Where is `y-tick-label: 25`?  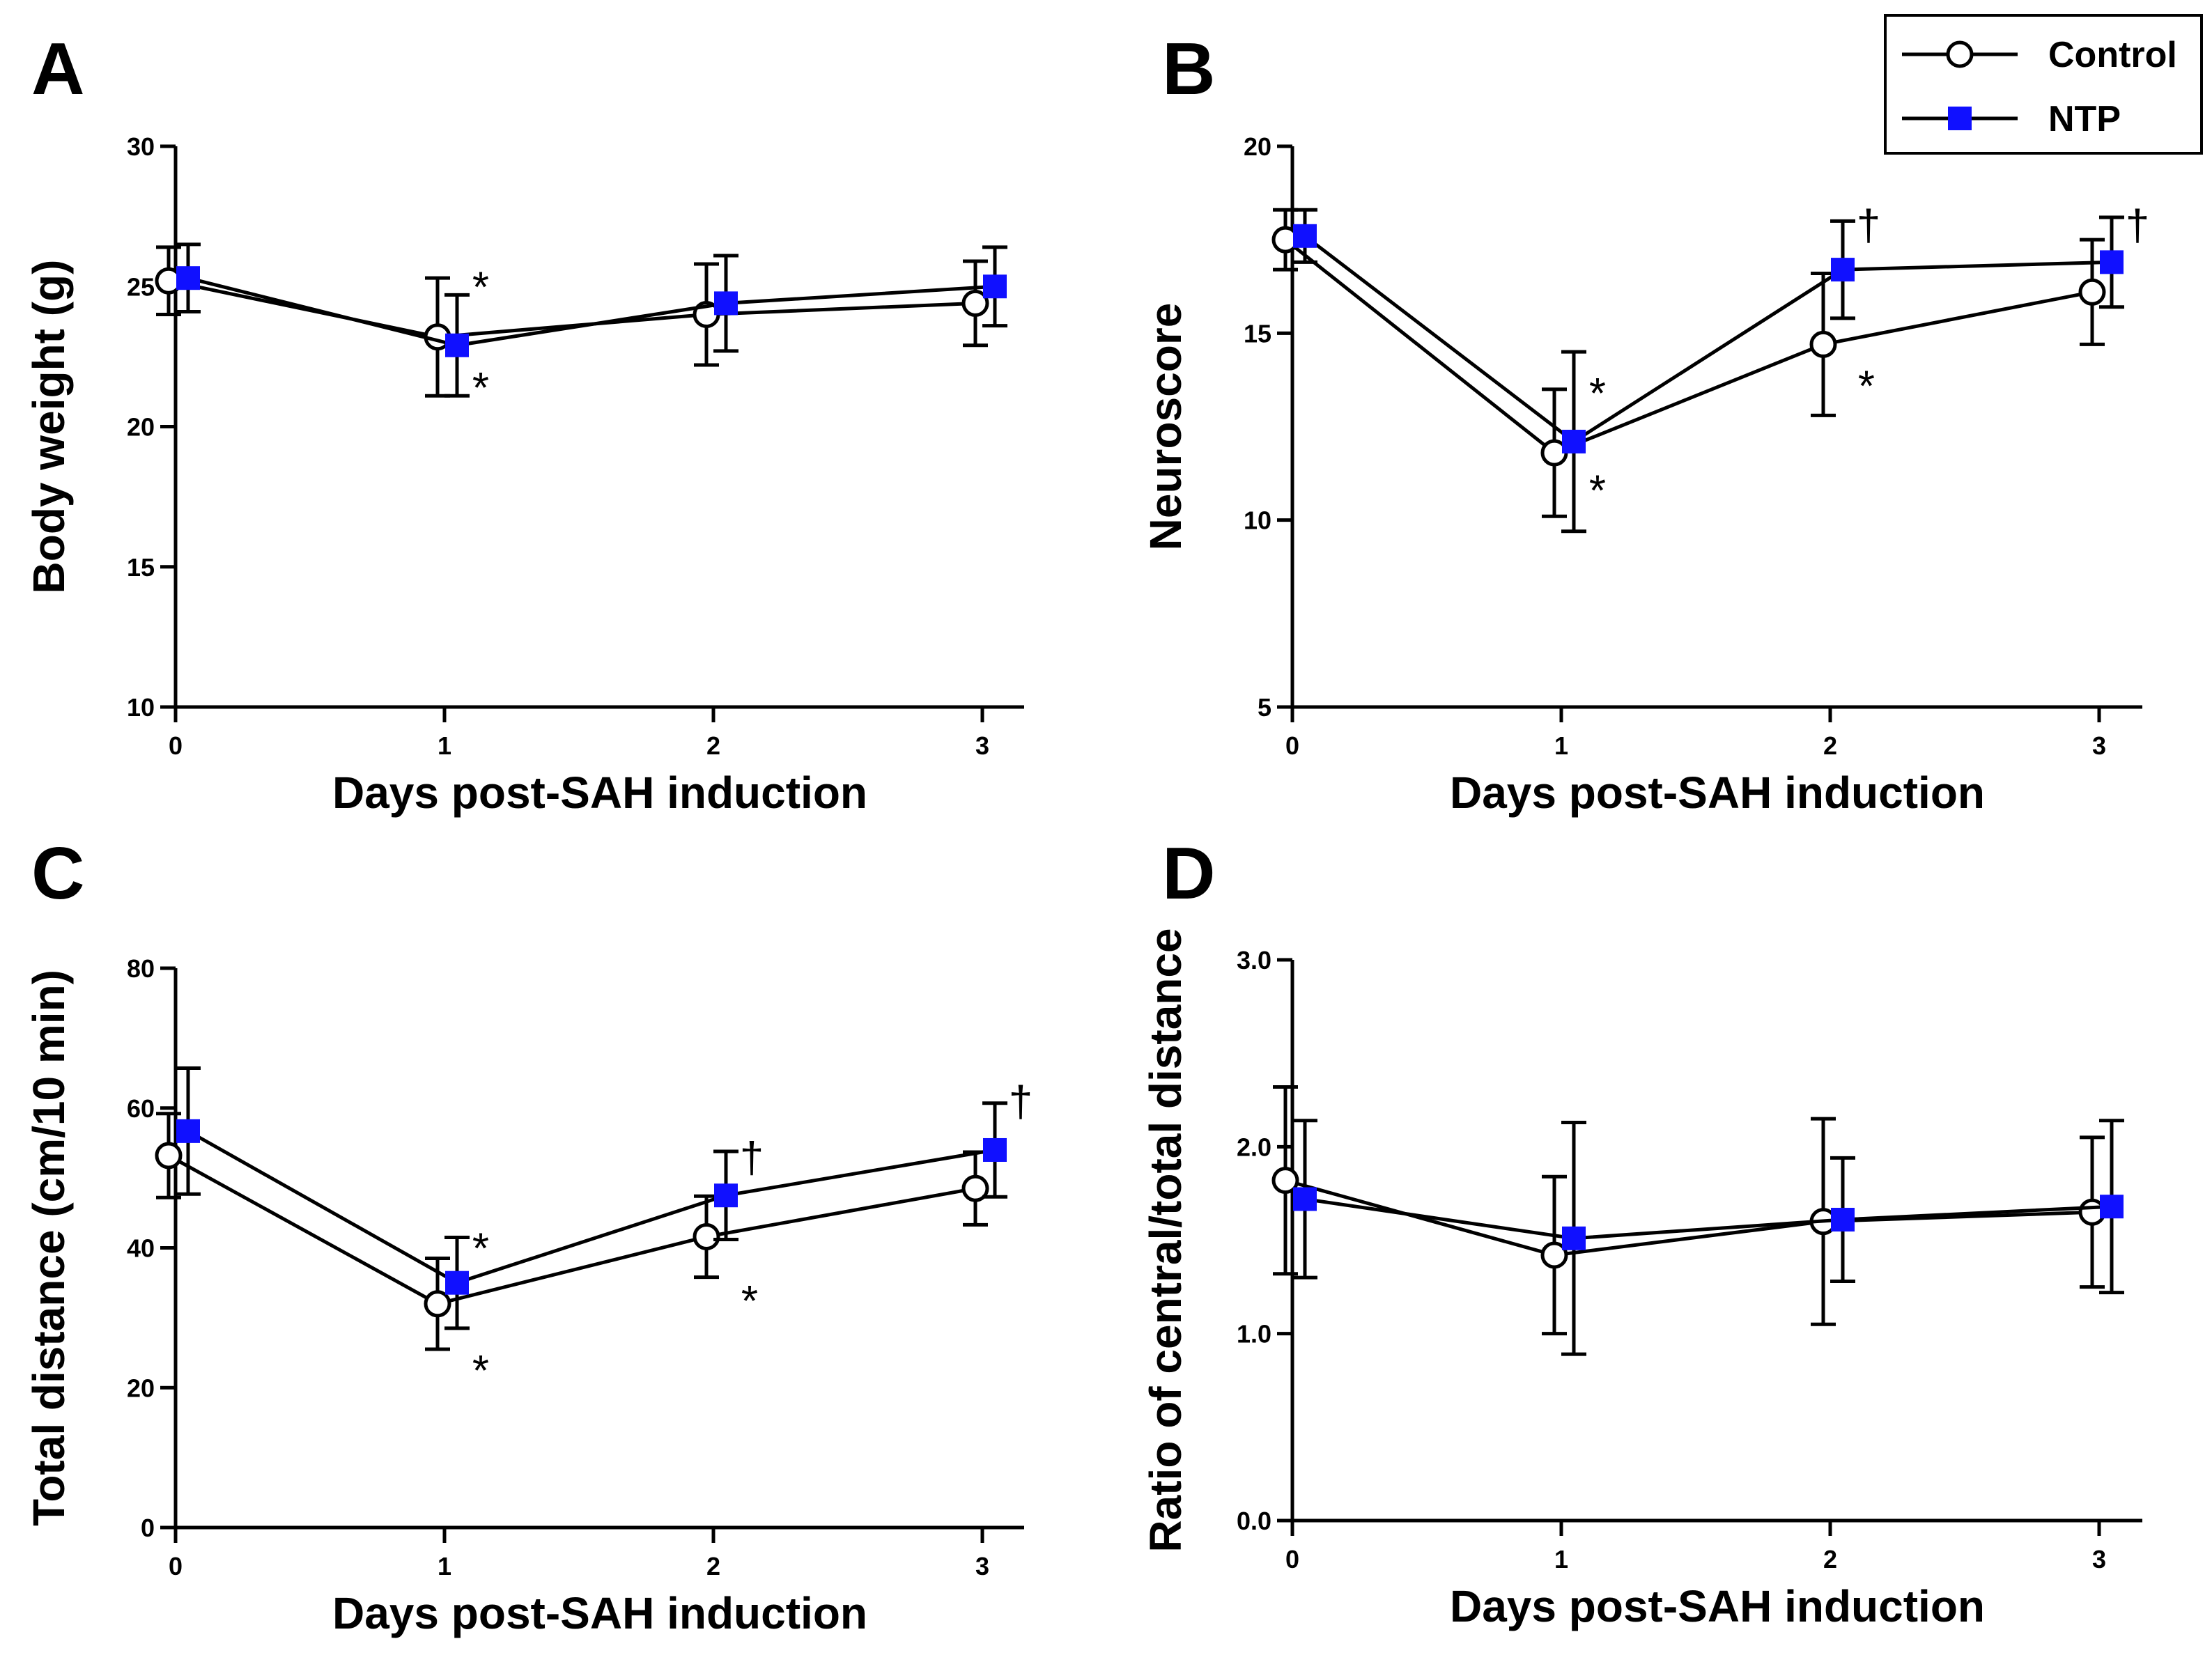 y-tick-label: 25 is located at coordinates (141, 287).